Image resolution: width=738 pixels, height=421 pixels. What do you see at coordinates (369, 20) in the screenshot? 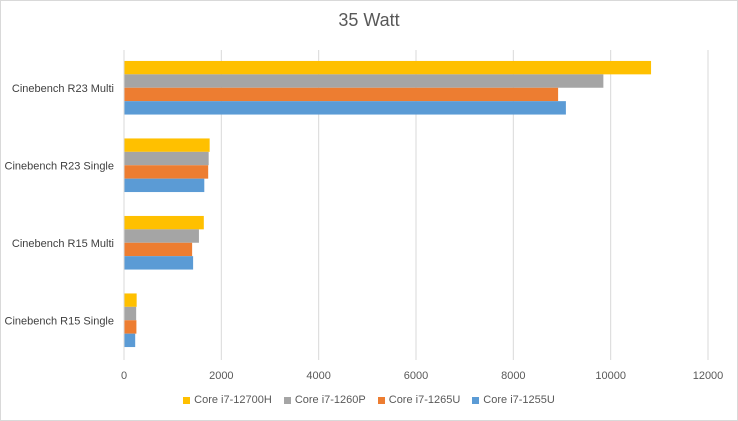
I see `chart-title: 35 Watt` at bounding box center [369, 20].